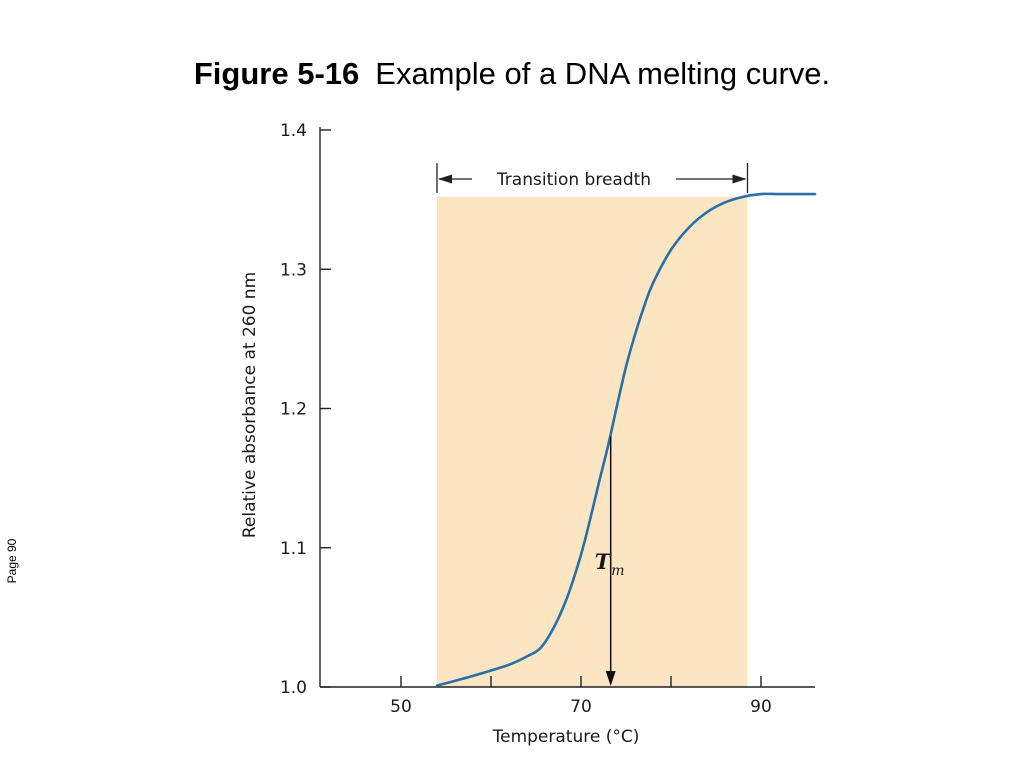 The height and width of the screenshot is (768, 1024). Describe the element at coordinates (293, 131) in the screenshot. I see `y-tick-label: 1.4` at that location.